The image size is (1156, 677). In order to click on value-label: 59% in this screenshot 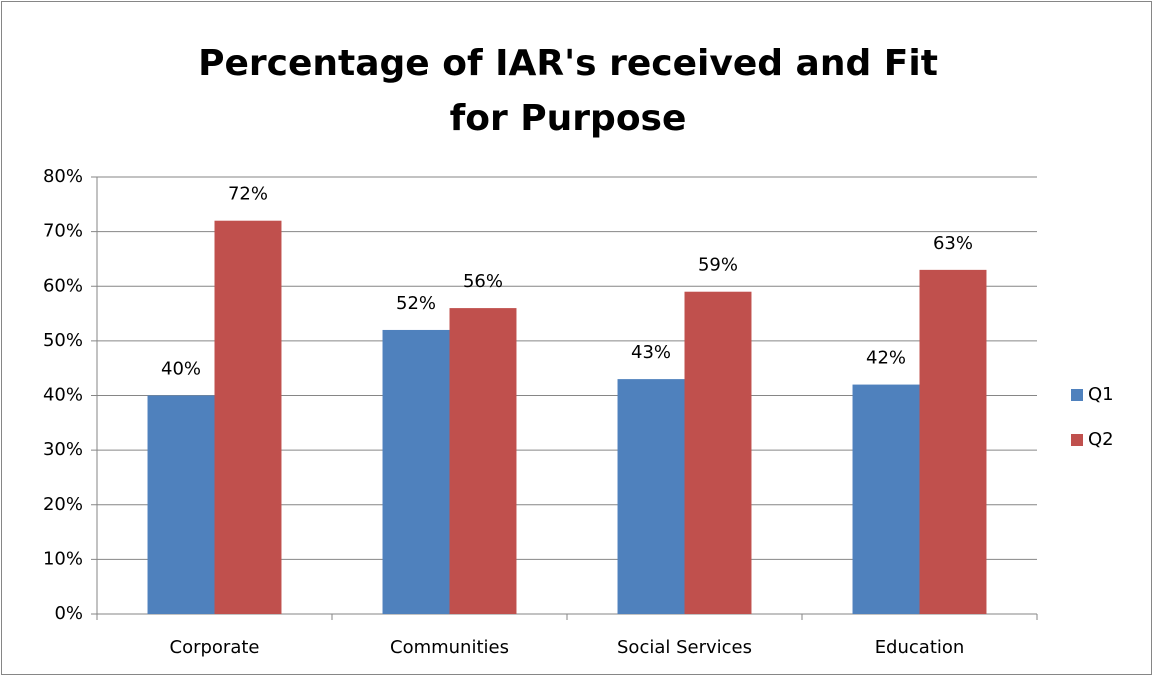, I will do `click(718, 265)`.